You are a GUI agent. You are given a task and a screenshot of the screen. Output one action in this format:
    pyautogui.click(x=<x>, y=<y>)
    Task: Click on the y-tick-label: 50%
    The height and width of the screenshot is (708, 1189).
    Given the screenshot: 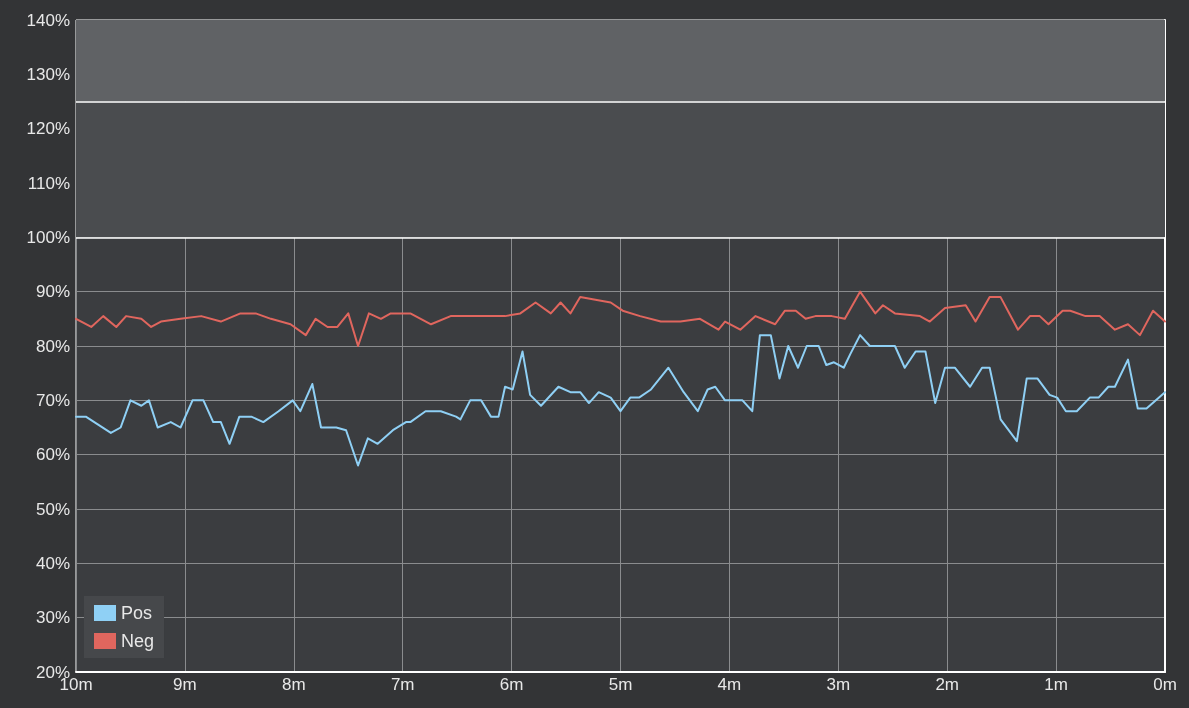 What is the action you would take?
    pyautogui.click(x=52, y=509)
    